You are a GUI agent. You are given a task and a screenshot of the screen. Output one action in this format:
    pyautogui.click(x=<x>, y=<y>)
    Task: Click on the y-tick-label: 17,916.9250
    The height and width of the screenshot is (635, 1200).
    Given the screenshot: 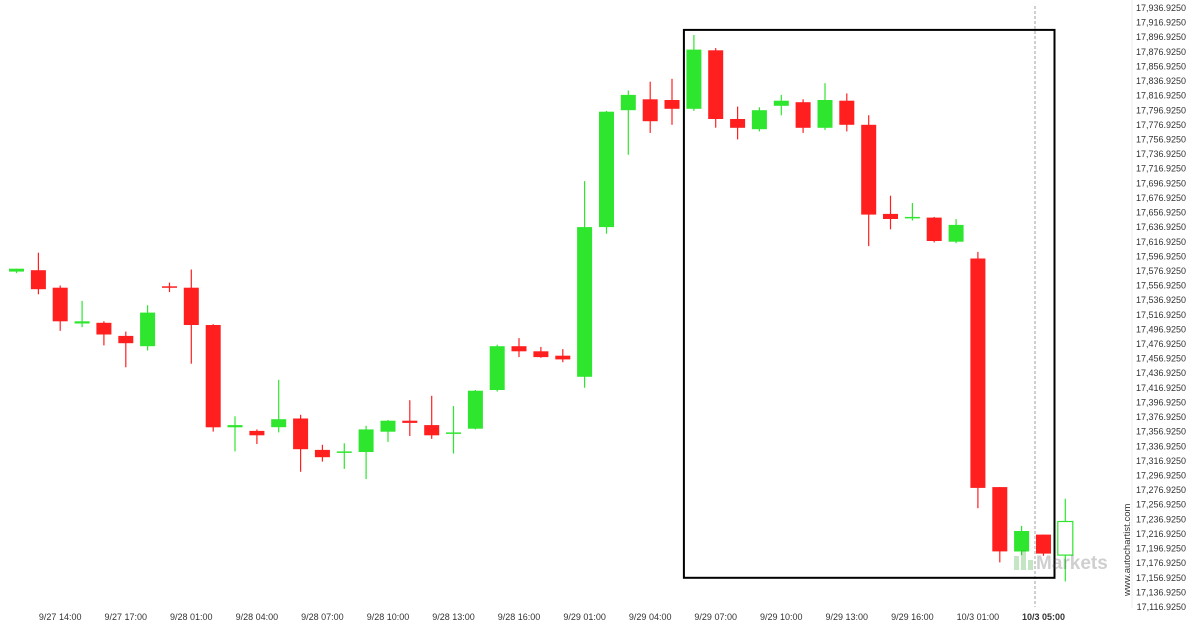 What is the action you would take?
    pyautogui.click(x=1161, y=23)
    